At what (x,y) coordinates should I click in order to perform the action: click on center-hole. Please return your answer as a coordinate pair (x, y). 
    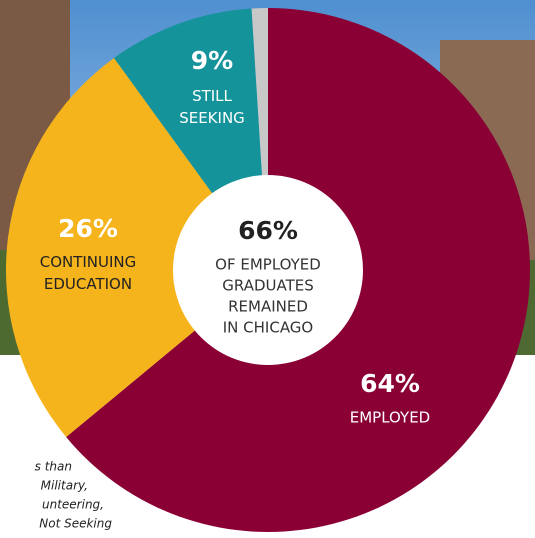
    Looking at the image, I should click on (268, 270).